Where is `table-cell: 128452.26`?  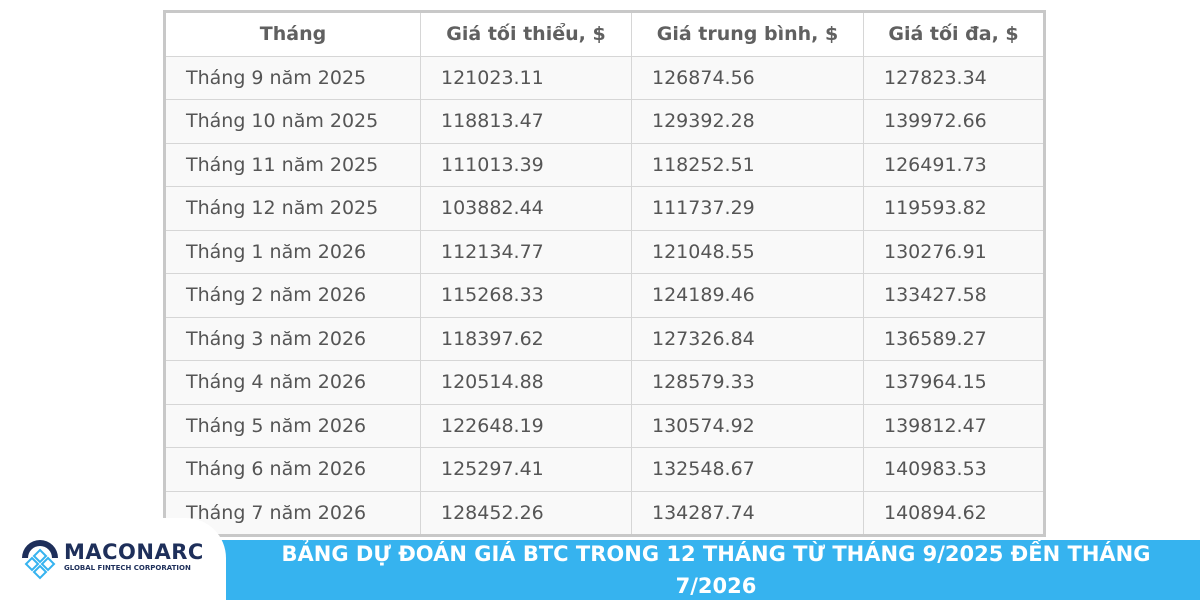
table-cell: 128452.26 is located at coordinates (526, 513).